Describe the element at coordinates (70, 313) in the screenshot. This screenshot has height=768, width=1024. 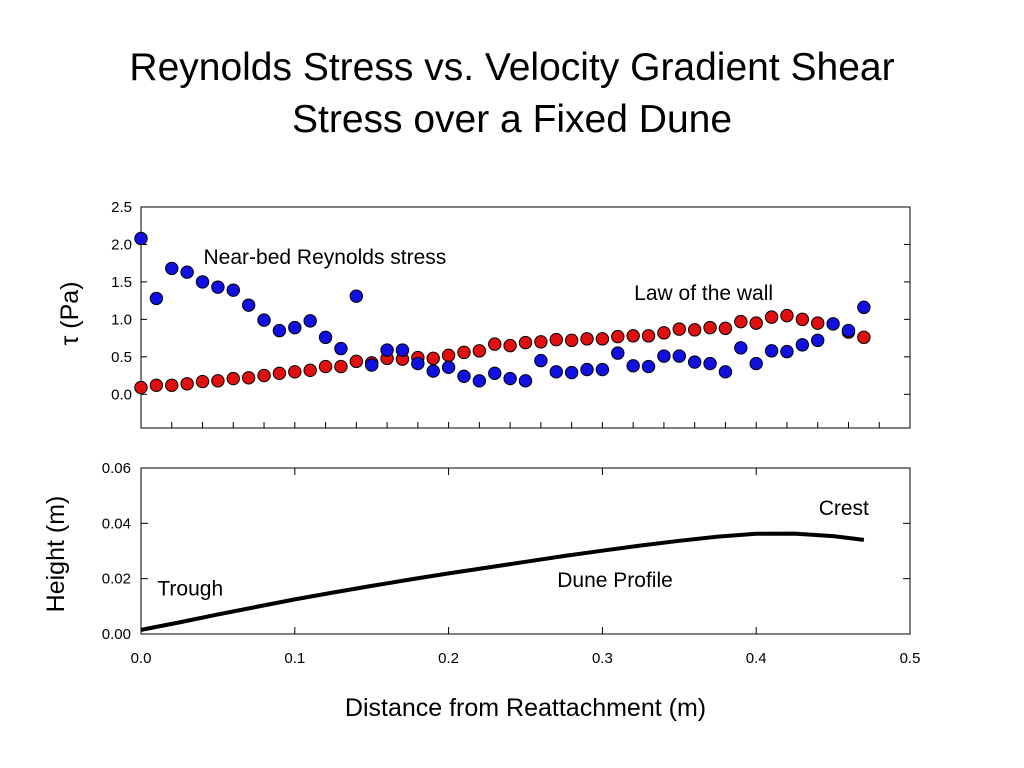
I see `top-y-axis-title: τ (Pa)` at that location.